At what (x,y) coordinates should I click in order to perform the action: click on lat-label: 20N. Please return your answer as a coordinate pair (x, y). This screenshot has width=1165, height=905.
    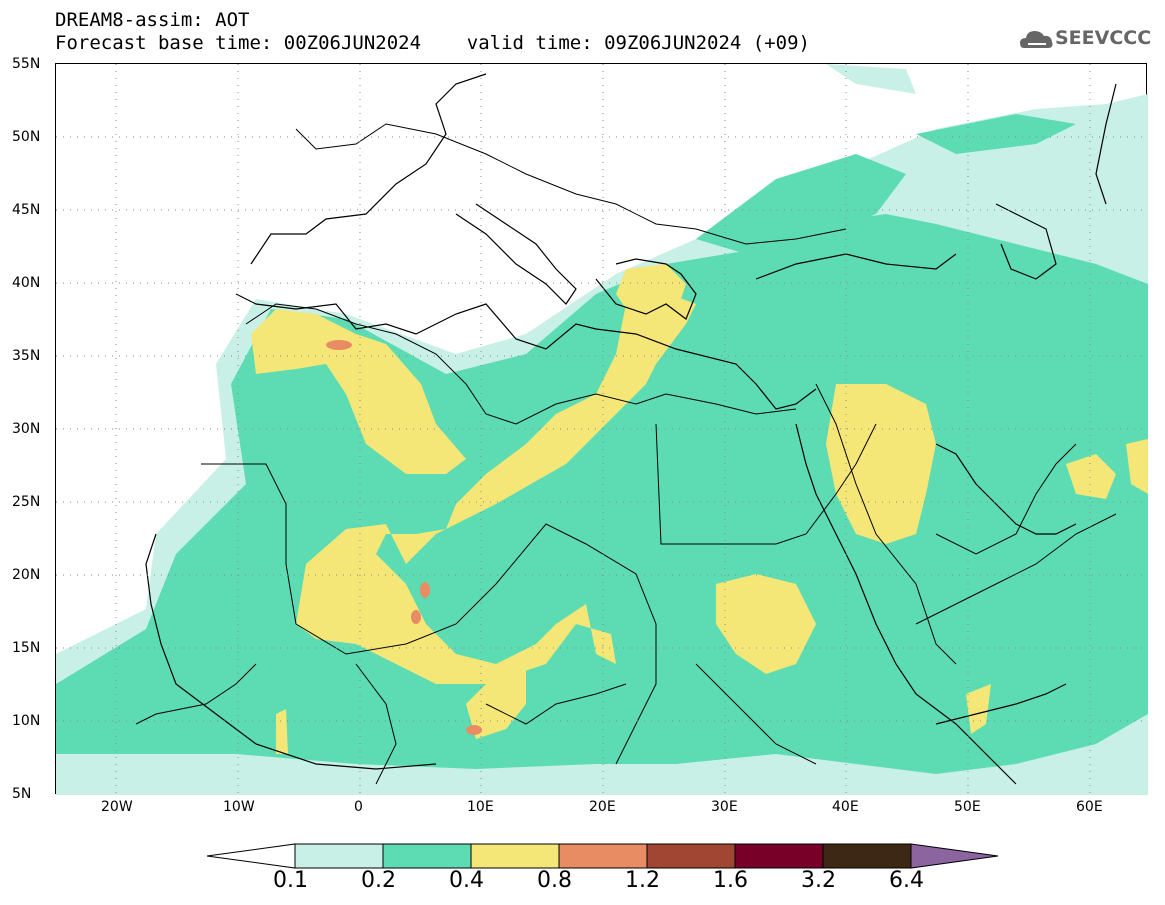
    Looking at the image, I should click on (26, 575).